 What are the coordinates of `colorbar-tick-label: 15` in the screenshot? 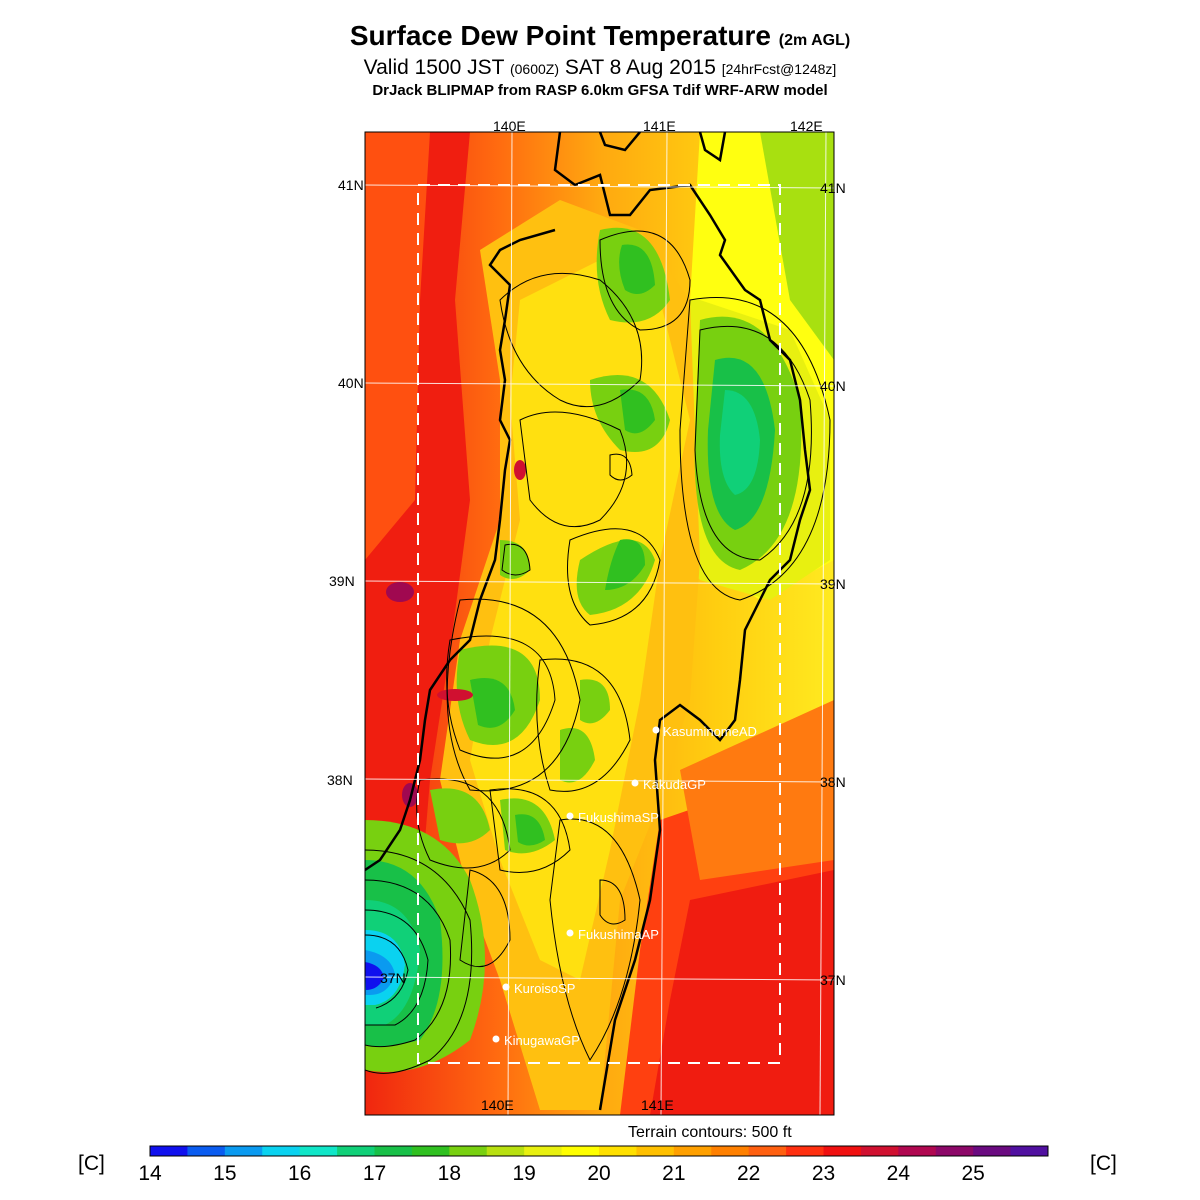 It's located at (224, 1173).